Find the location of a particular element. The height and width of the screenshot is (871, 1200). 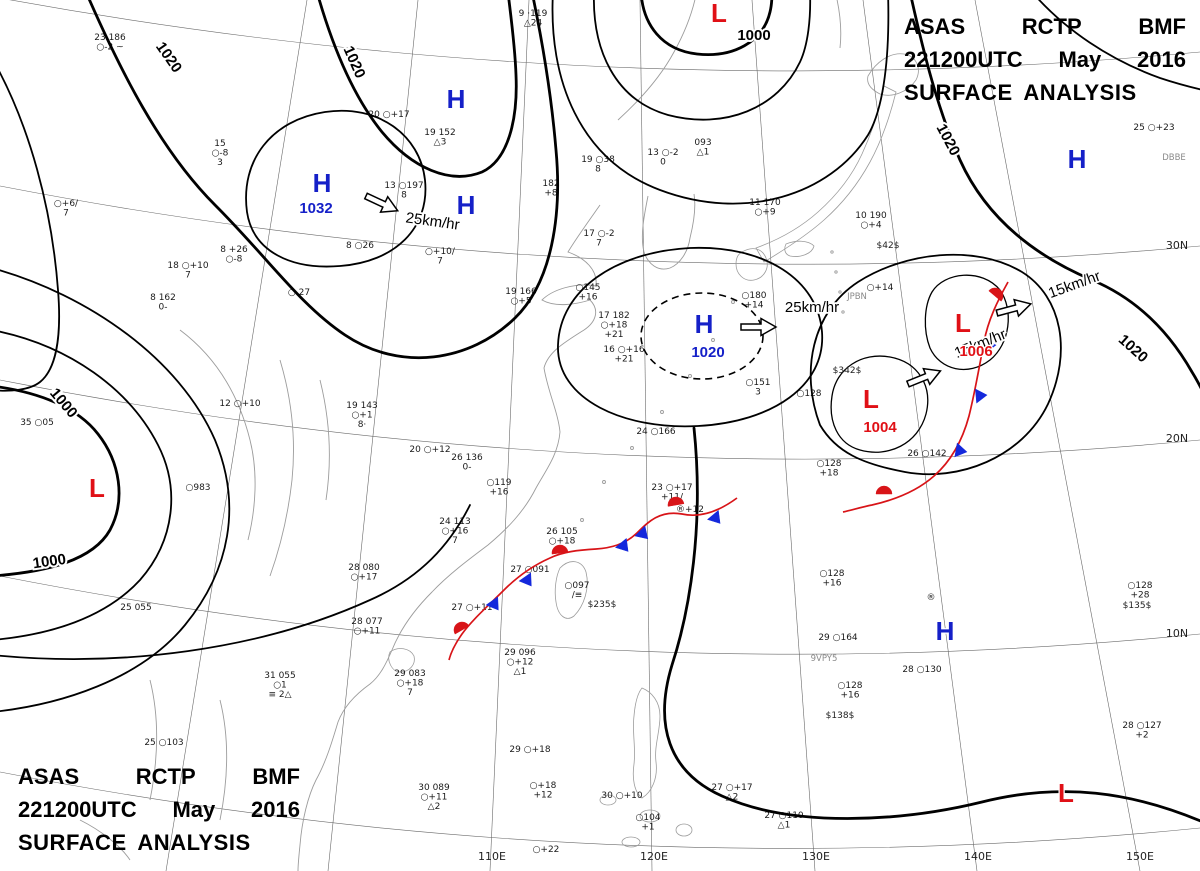

latitude-label: 10N is located at coordinates (1177, 633).